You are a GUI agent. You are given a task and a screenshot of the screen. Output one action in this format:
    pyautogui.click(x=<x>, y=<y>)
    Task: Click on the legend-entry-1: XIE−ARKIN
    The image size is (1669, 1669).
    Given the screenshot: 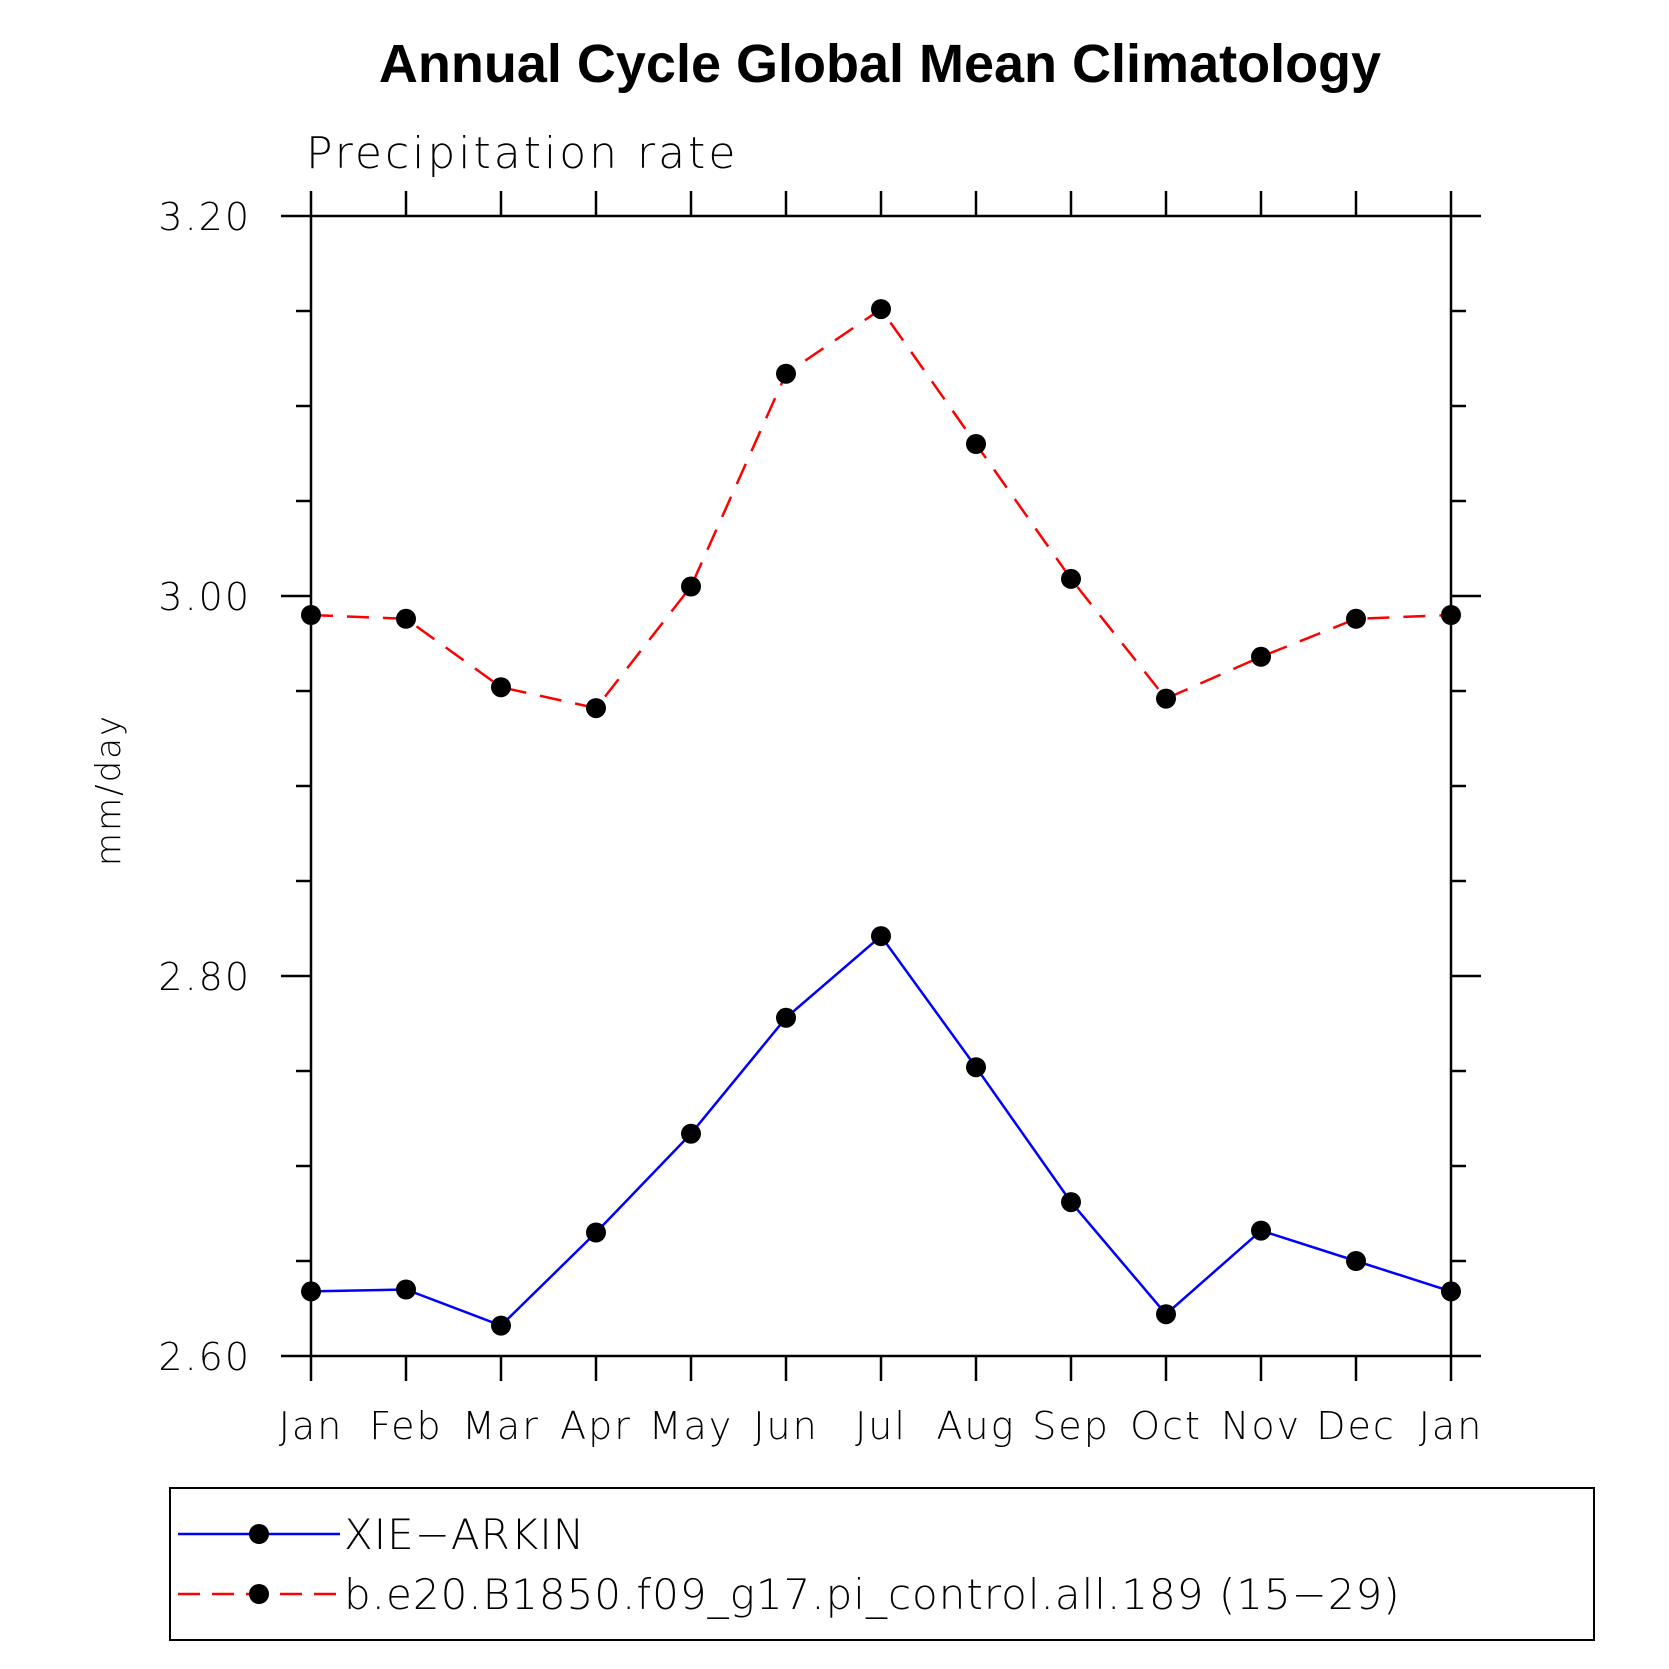 What is the action you would take?
    pyautogui.click(x=381, y=1534)
    